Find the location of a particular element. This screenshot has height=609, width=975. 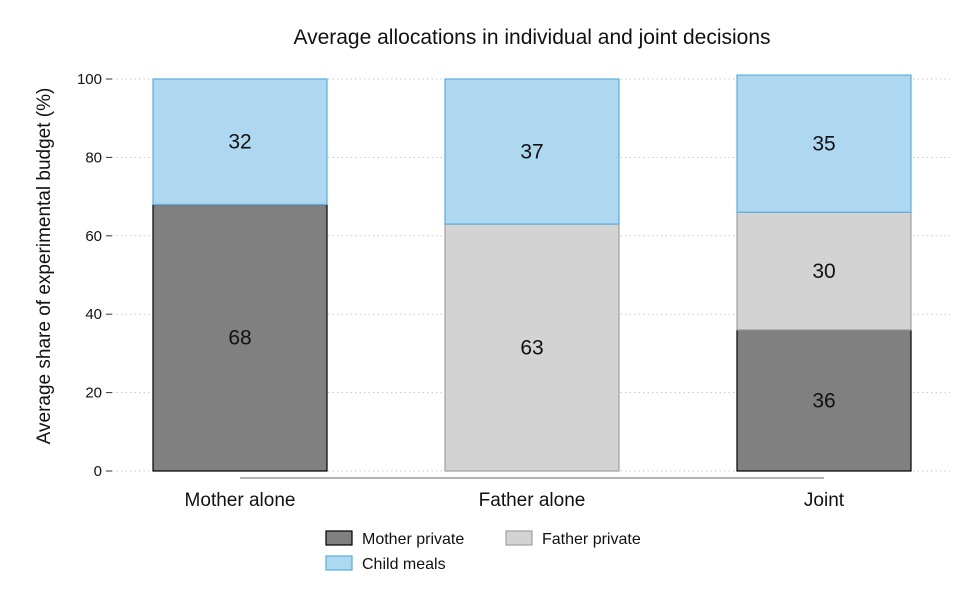

legend-label: Mother private is located at coordinates (413, 539).